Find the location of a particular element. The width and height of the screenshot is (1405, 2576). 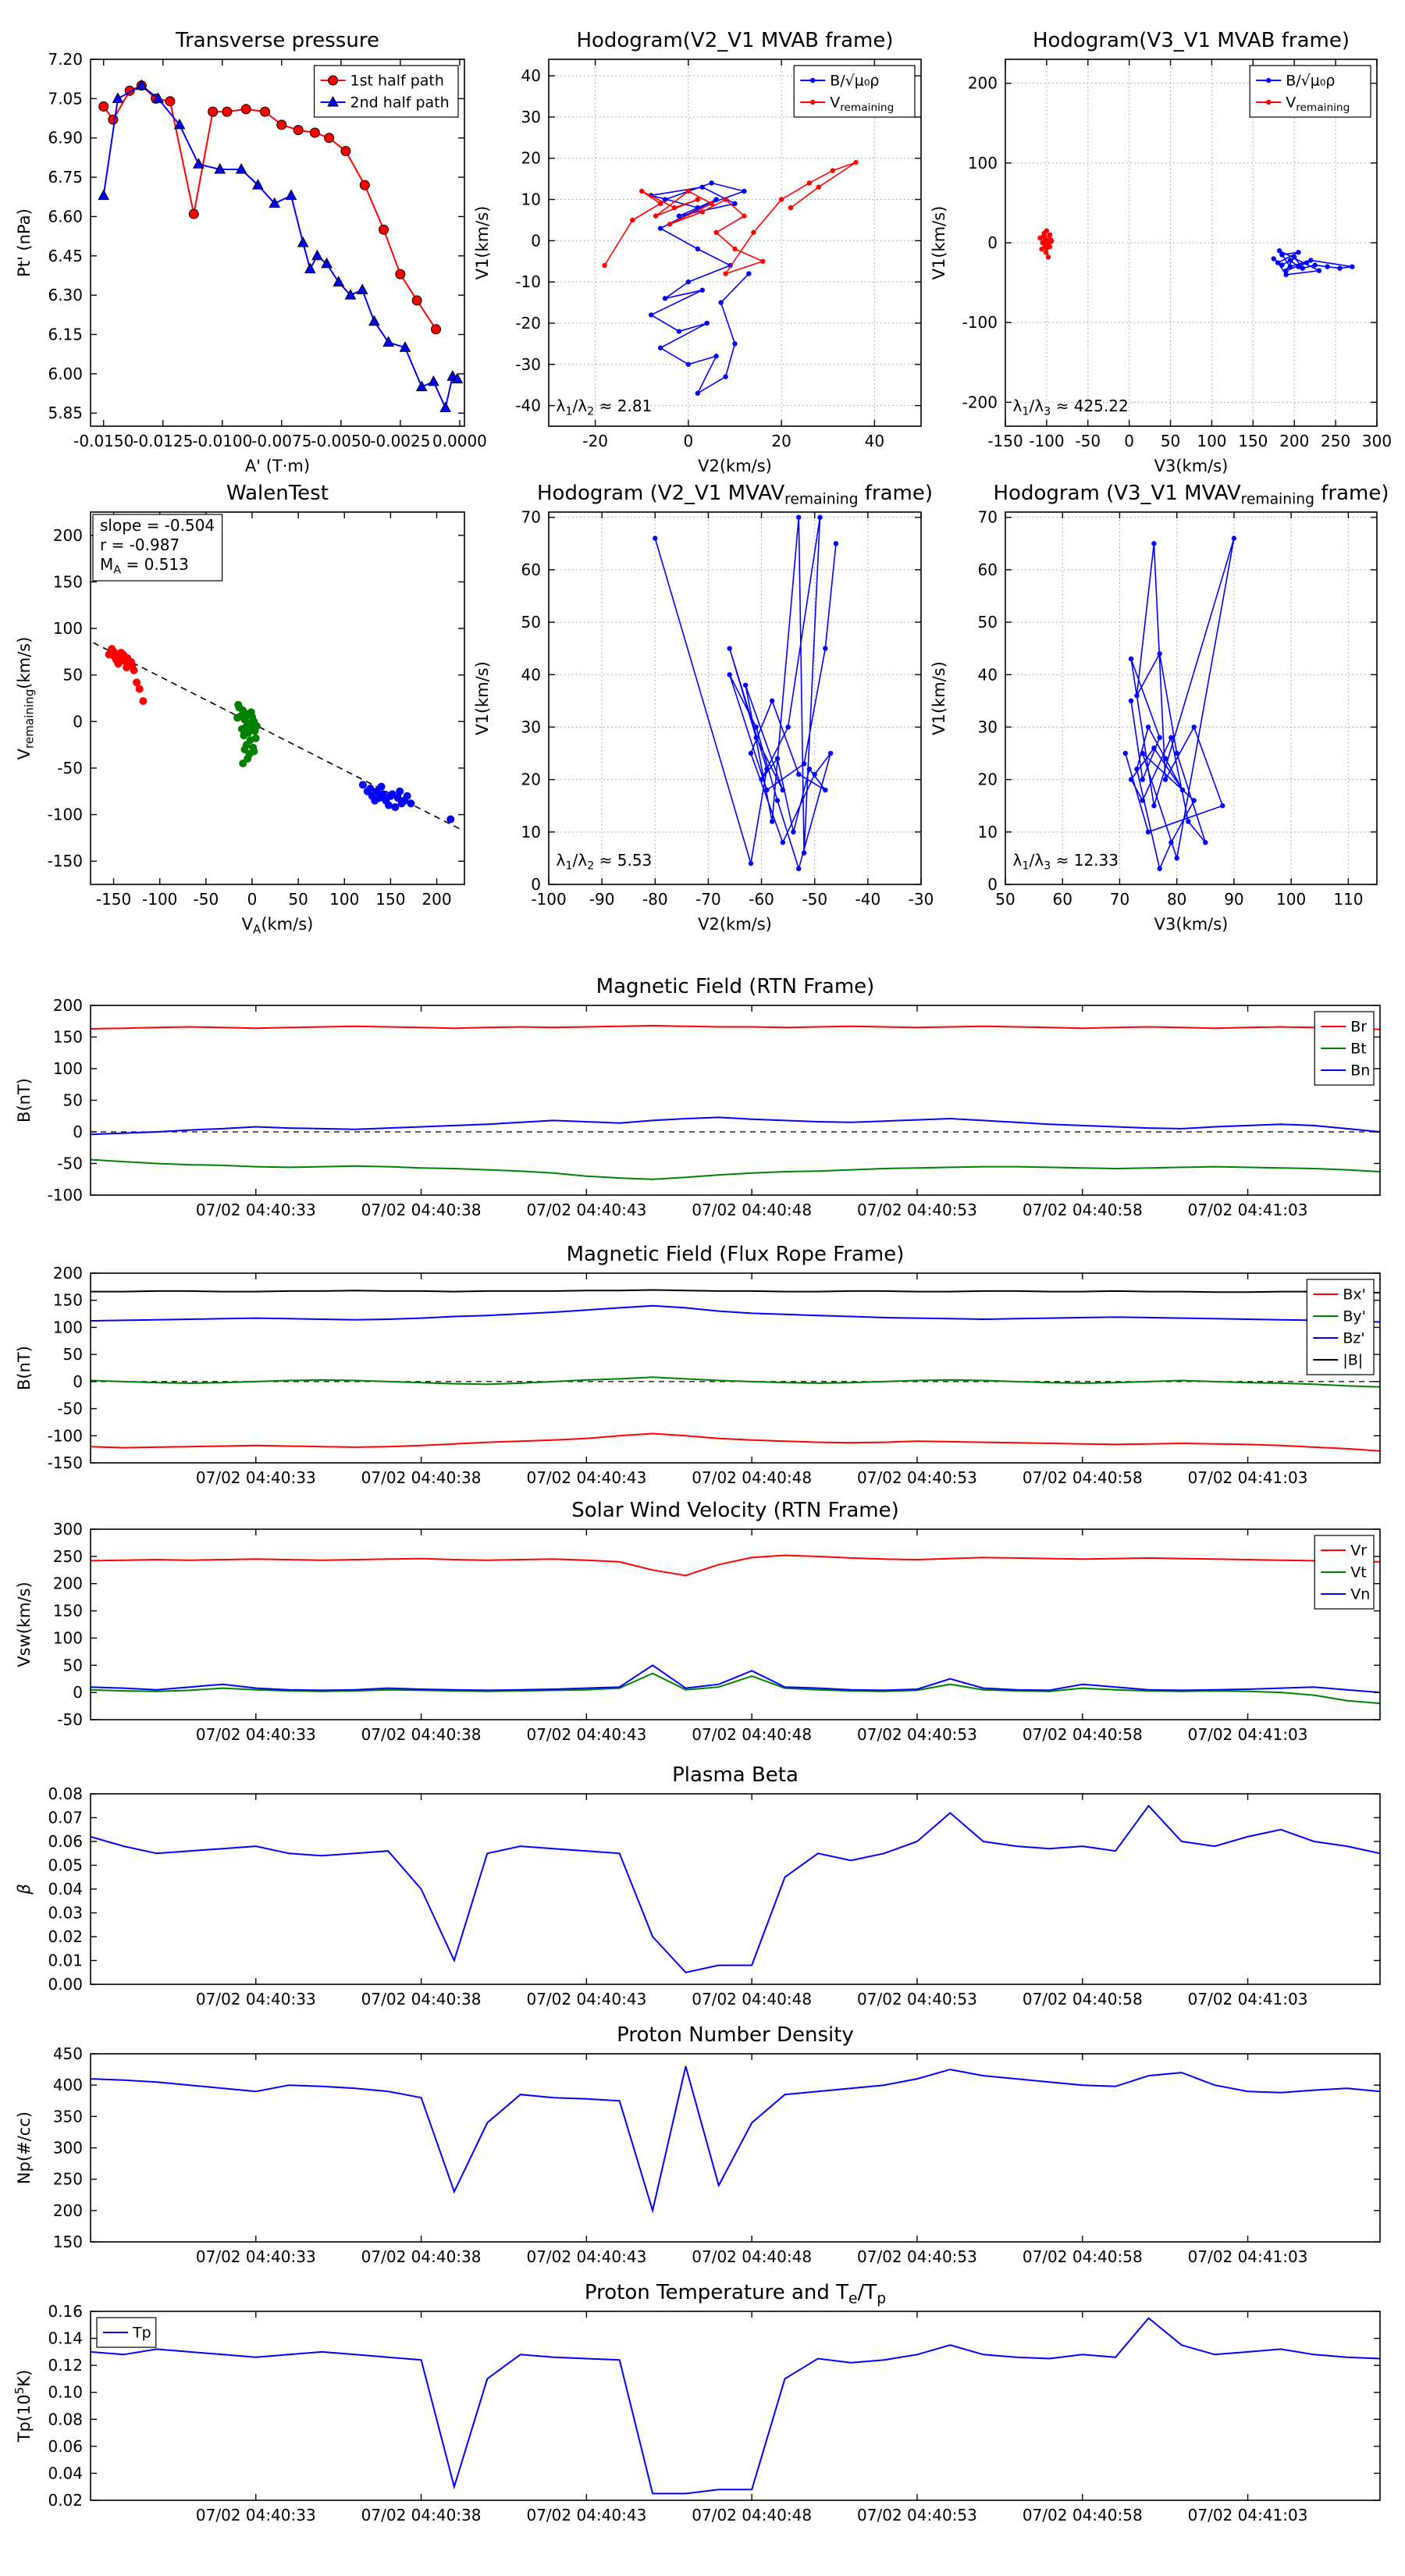

svg-text: 0.14 is located at coordinates (65, 2338).